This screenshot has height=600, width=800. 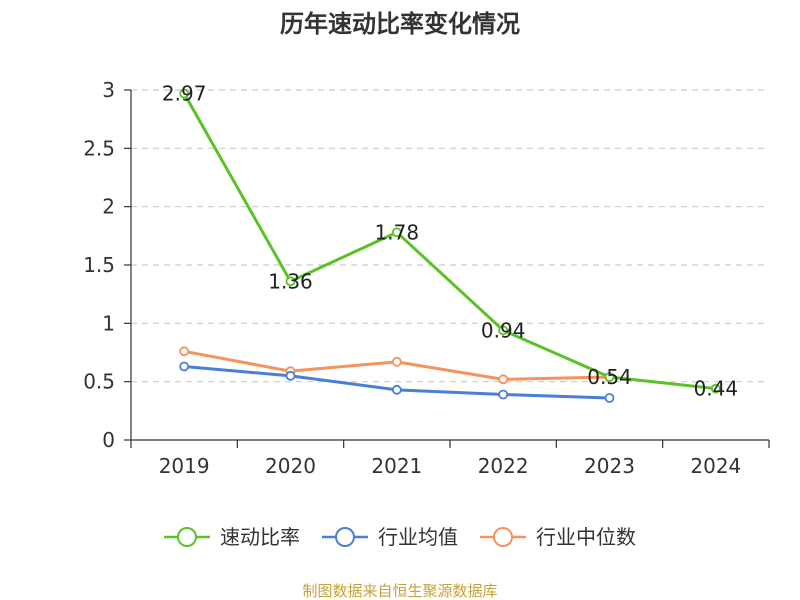 What do you see at coordinates (108, 90) in the screenshot?
I see `y-tick-label: 3` at bounding box center [108, 90].